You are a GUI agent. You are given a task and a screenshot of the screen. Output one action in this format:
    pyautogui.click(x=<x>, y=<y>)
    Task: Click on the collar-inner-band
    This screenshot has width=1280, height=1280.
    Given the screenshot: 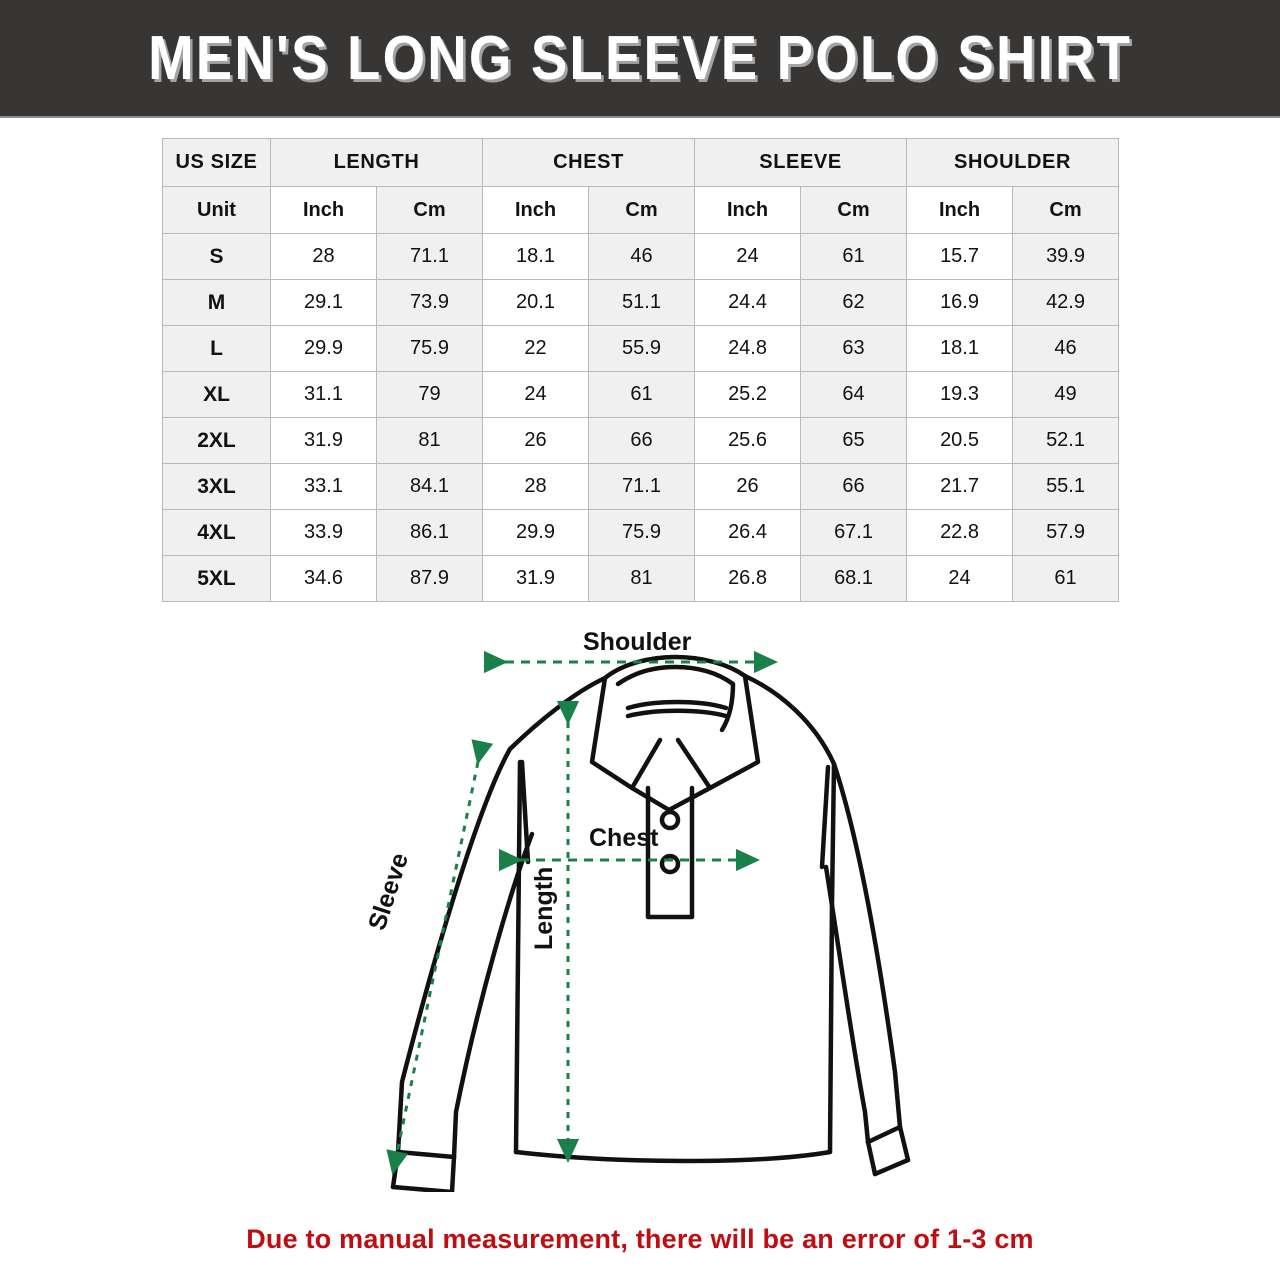 What is the action you would take?
    pyautogui.click(x=675, y=698)
    